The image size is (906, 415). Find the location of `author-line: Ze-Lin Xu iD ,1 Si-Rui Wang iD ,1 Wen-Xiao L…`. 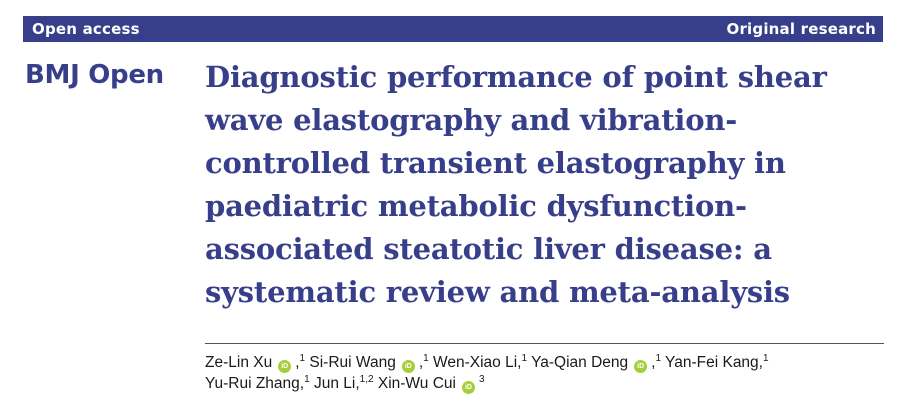

author-line: Ze-Lin Xu iD ,1 Si-Rui Wang iD ,1 Wen-Xiao L… is located at coordinates (545, 362).